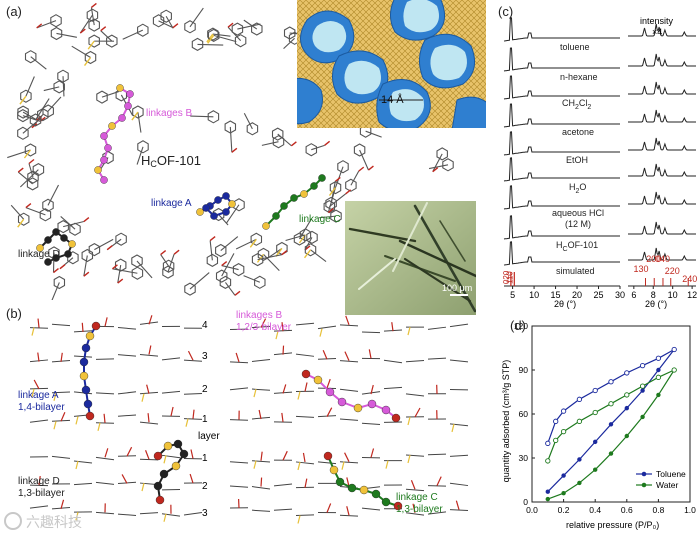 The image size is (700, 535). What do you see at coordinates (506, 421) in the screenshot?
I see `isotherm-ylabel: quantity adsorbed (cm³/g STP)` at bounding box center [506, 421].